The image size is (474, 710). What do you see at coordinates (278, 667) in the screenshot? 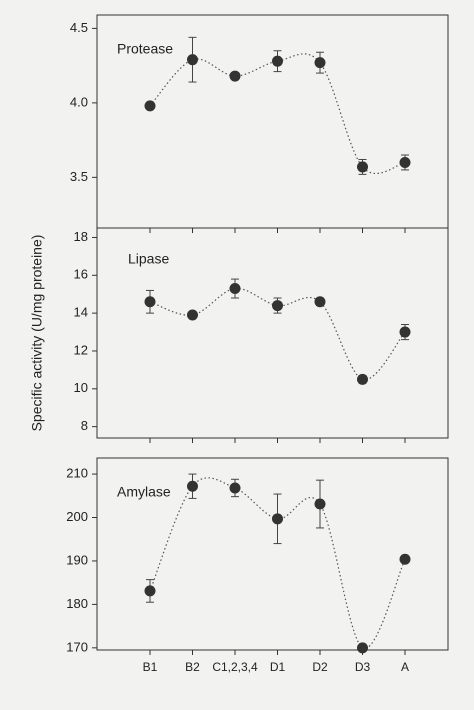
I see `x-tick-label: D1` at bounding box center [278, 667].